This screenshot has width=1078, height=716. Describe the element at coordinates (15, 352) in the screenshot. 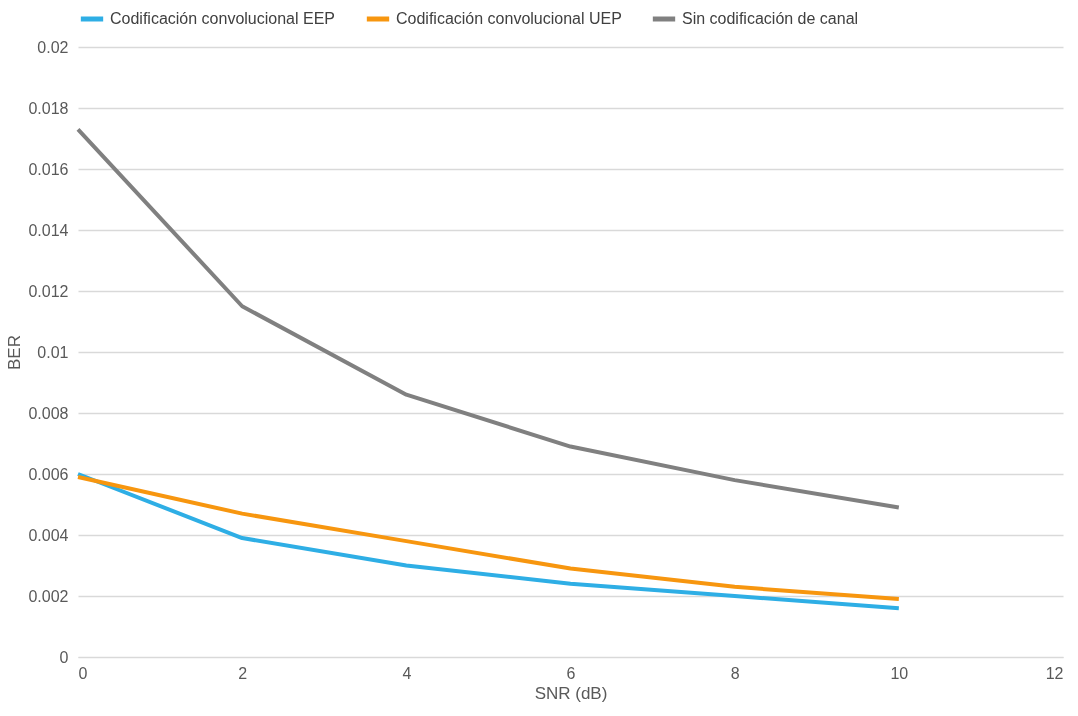

I see `y-axis-title: BER` at that location.